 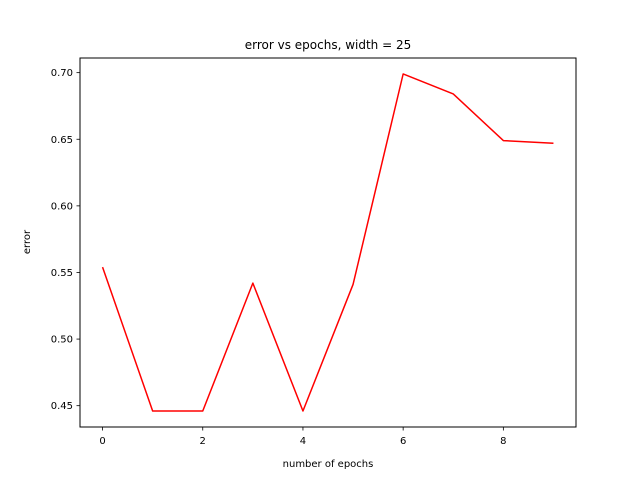 I want to click on y-tick-label: 0.65, so click(x=62, y=140).